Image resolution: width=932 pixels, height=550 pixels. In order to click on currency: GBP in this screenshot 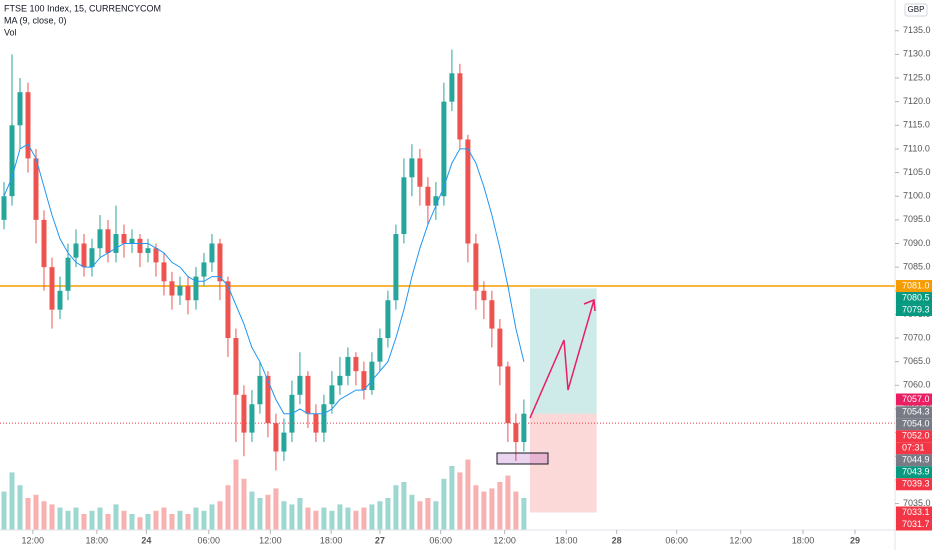, I will do `click(916, 9)`.